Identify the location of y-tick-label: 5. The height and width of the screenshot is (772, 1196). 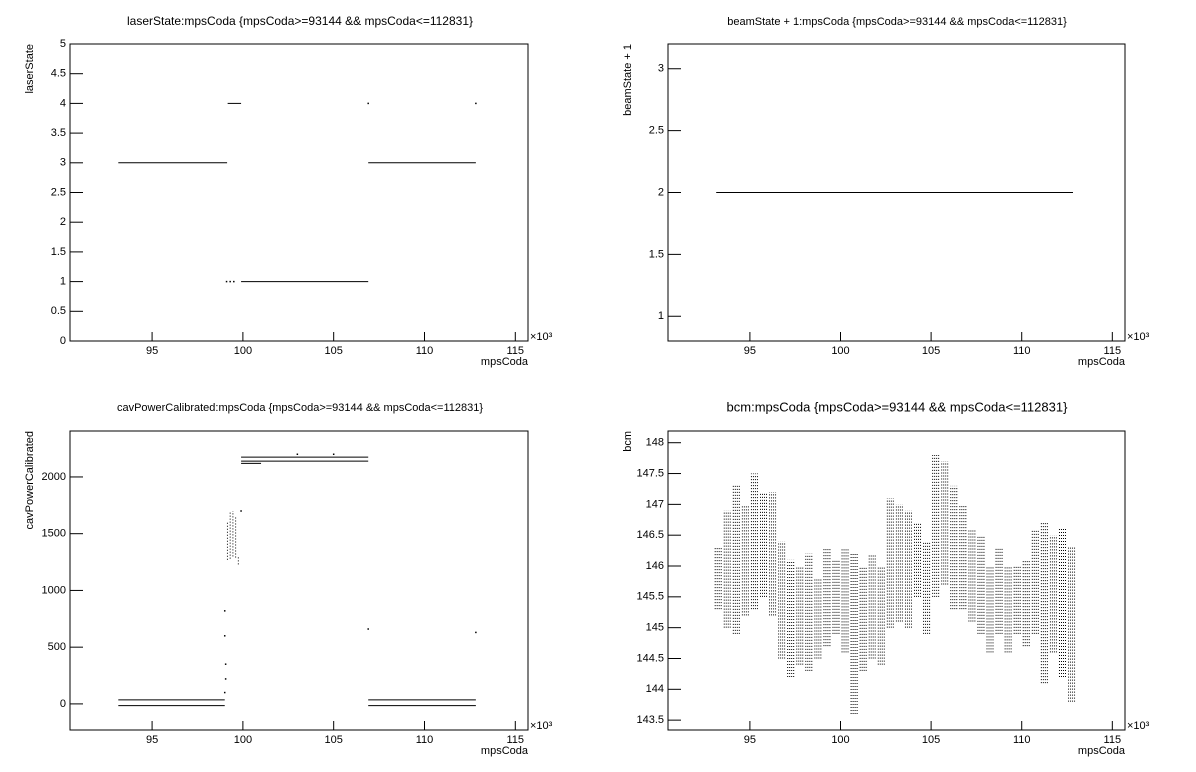
(63, 44).